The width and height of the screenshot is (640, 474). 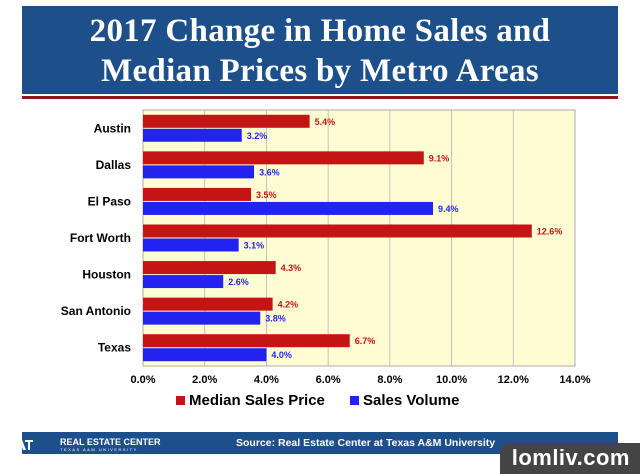 I want to click on median-price-data-label: 9.1%, so click(x=439, y=158).